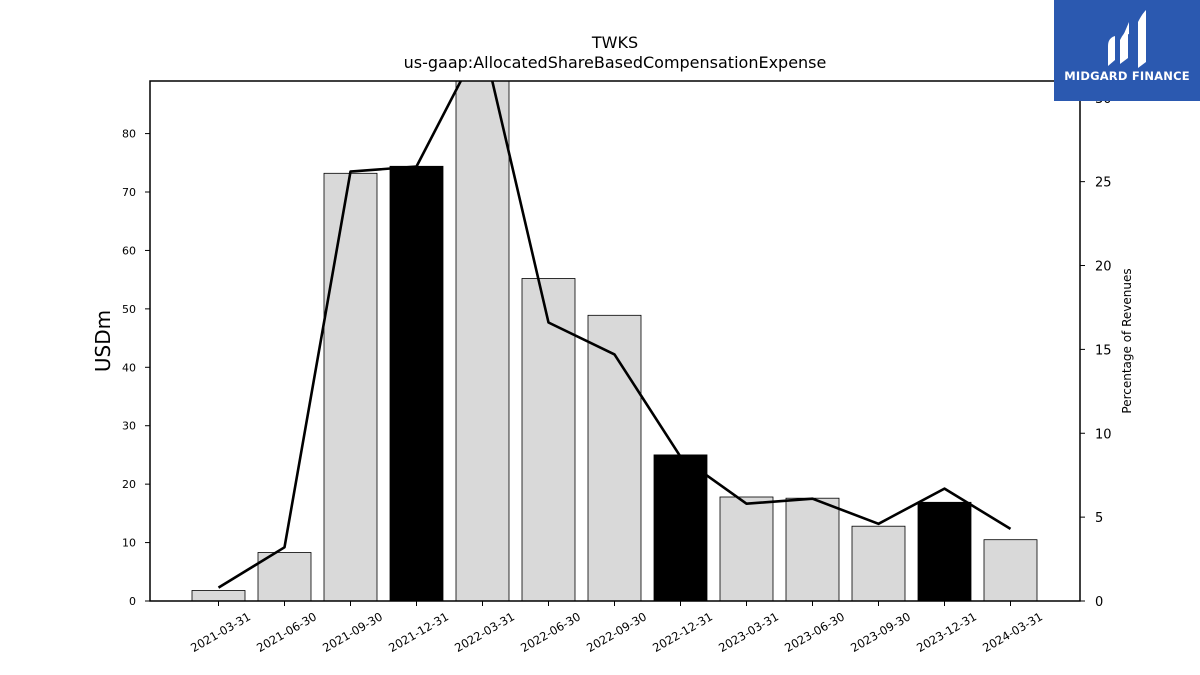  I want to click on y-tick-label: 80, so click(129, 134).